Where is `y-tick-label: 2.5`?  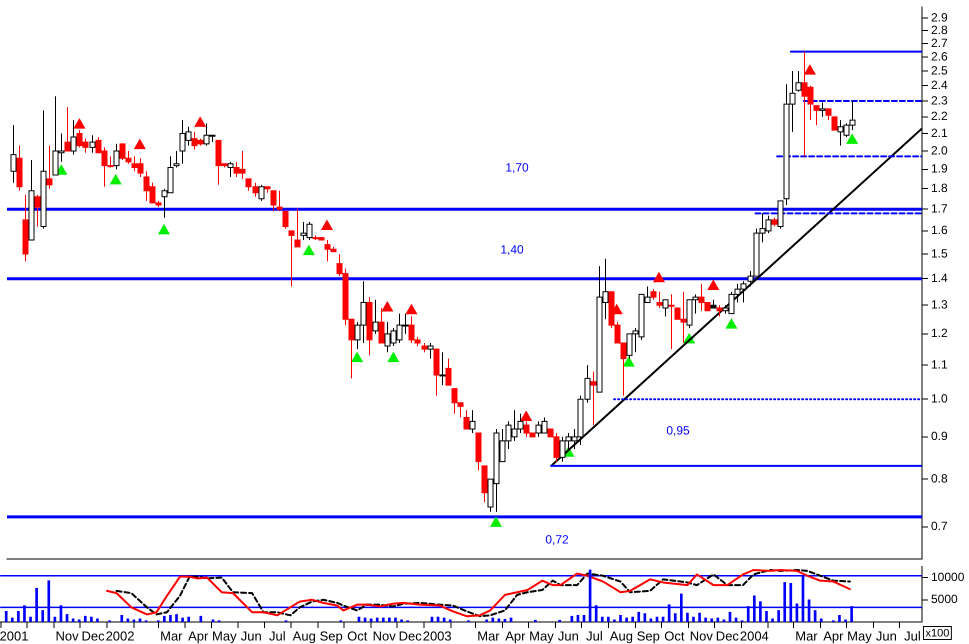
y-tick-label: 2.5 is located at coordinates (939, 70).